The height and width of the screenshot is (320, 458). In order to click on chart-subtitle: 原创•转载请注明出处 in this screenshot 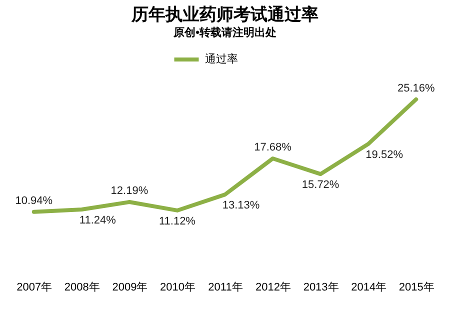, I will do `click(224, 32)`.